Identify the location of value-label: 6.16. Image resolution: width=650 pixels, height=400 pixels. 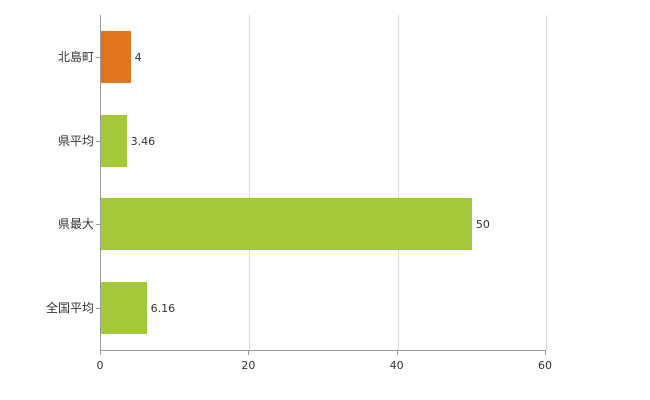
(163, 309).